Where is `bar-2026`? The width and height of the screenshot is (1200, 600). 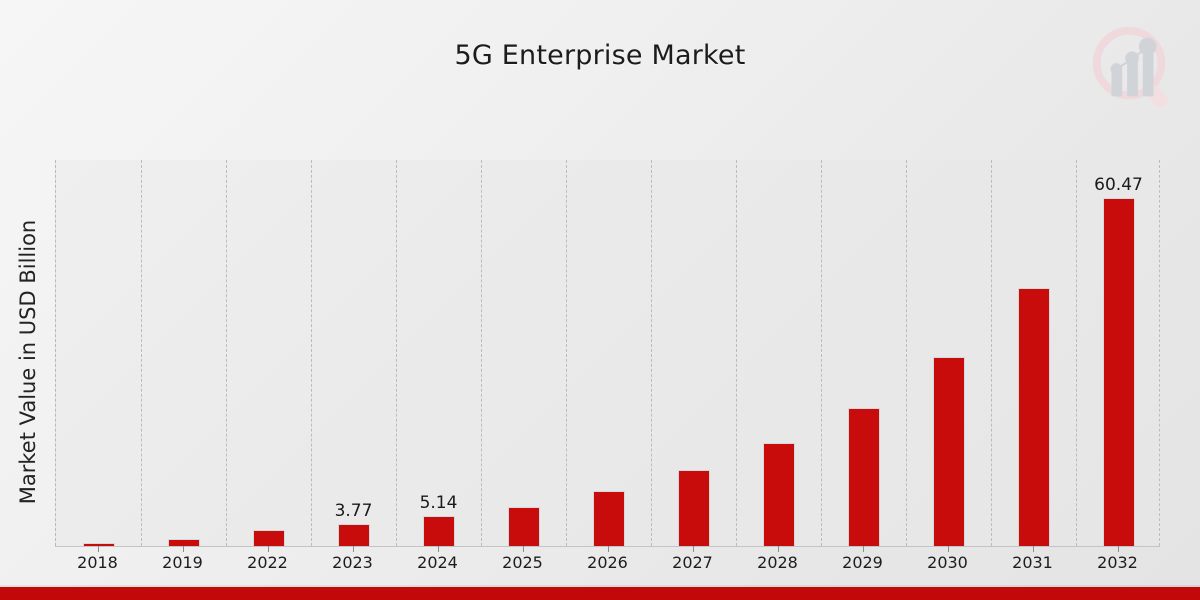 bar-2026 is located at coordinates (608, 518).